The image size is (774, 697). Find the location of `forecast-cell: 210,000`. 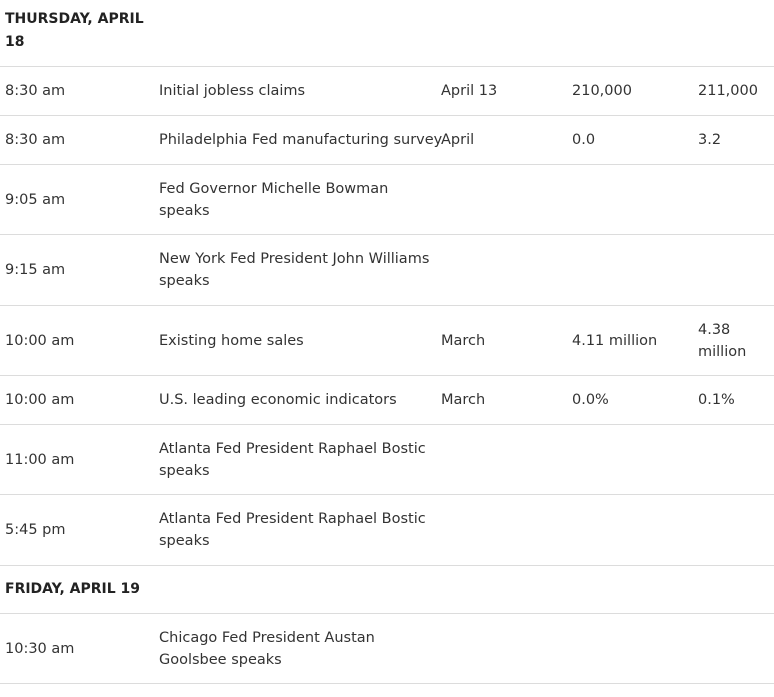

forecast-cell: 210,000 is located at coordinates (602, 91).